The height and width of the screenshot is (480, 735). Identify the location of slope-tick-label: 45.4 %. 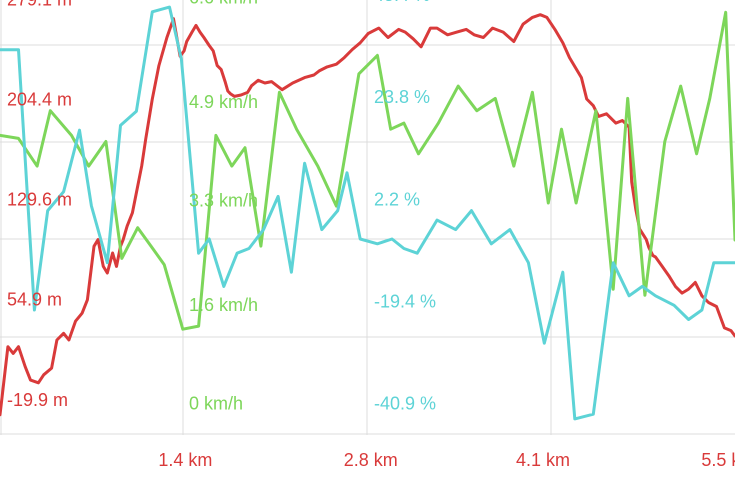
(402, 2).